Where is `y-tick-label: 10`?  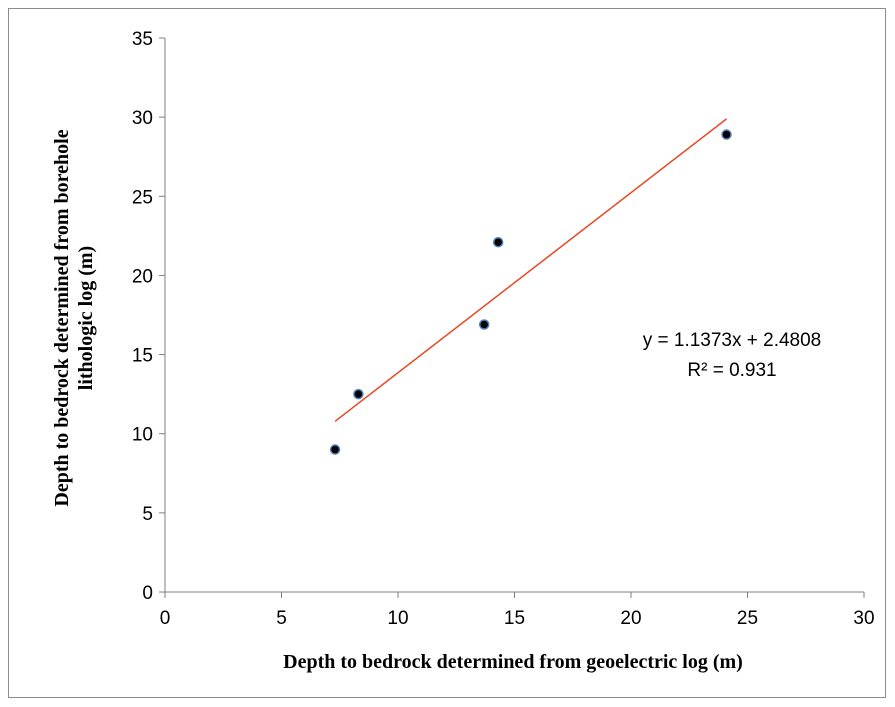
y-tick-label: 10 is located at coordinates (142, 435).